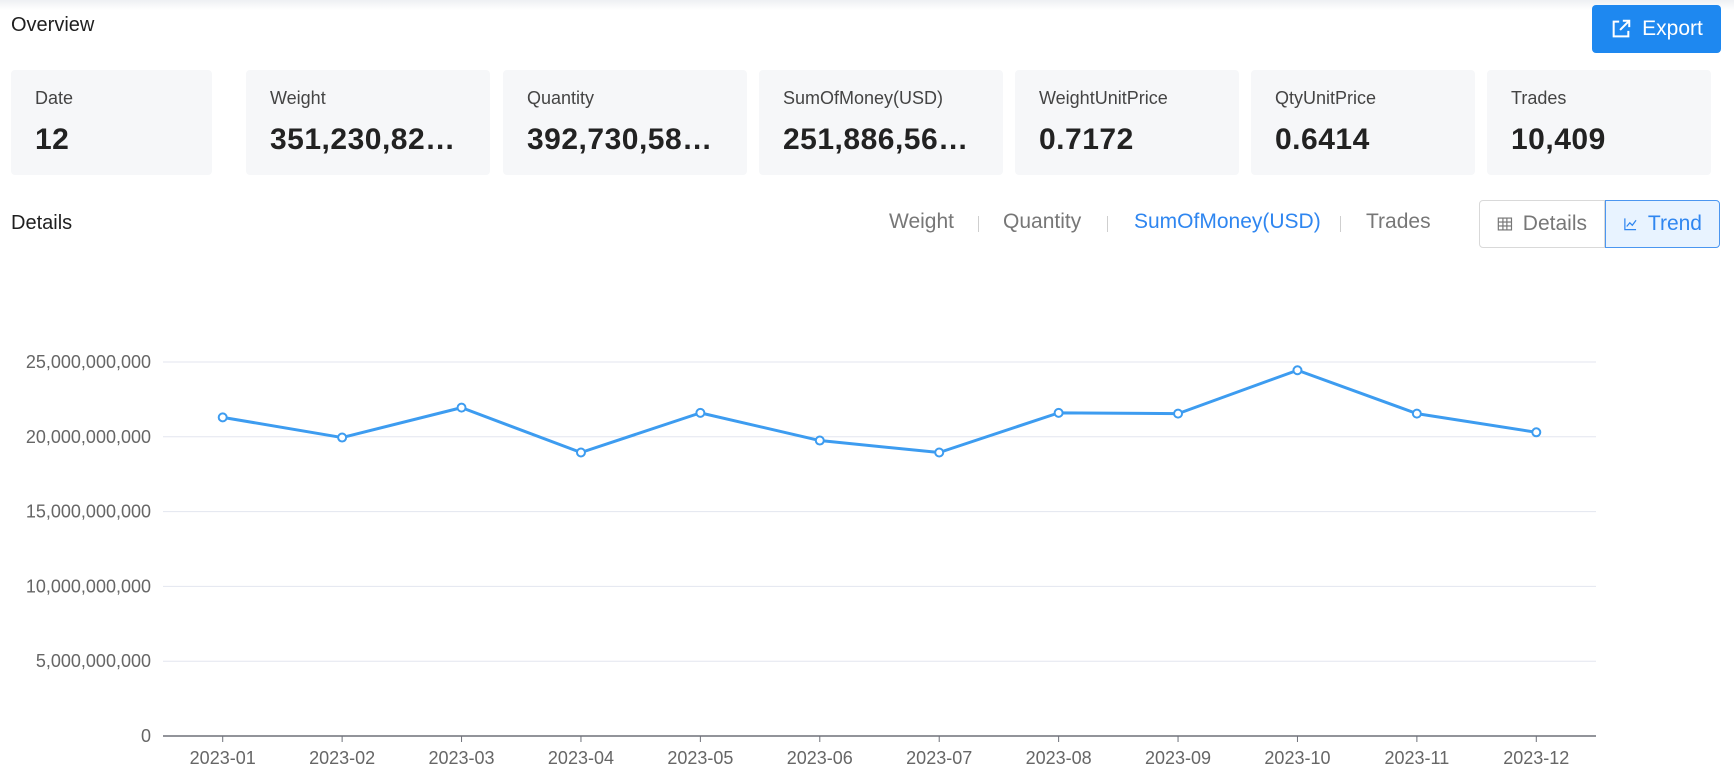 Image resolution: width=1734 pixels, height=781 pixels. What do you see at coordinates (88, 437) in the screenshot?
I see `y-tick-label: 20,000,000,000` at bounding box center [88, 437].